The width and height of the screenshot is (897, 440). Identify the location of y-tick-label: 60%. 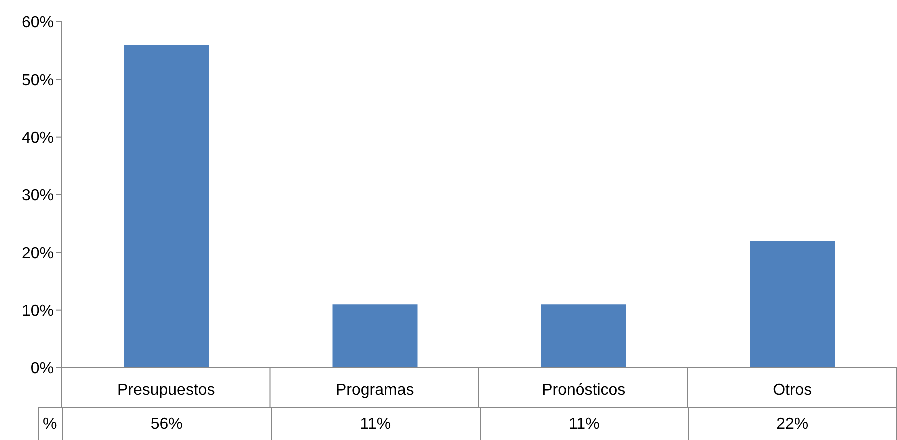
(38, 23).